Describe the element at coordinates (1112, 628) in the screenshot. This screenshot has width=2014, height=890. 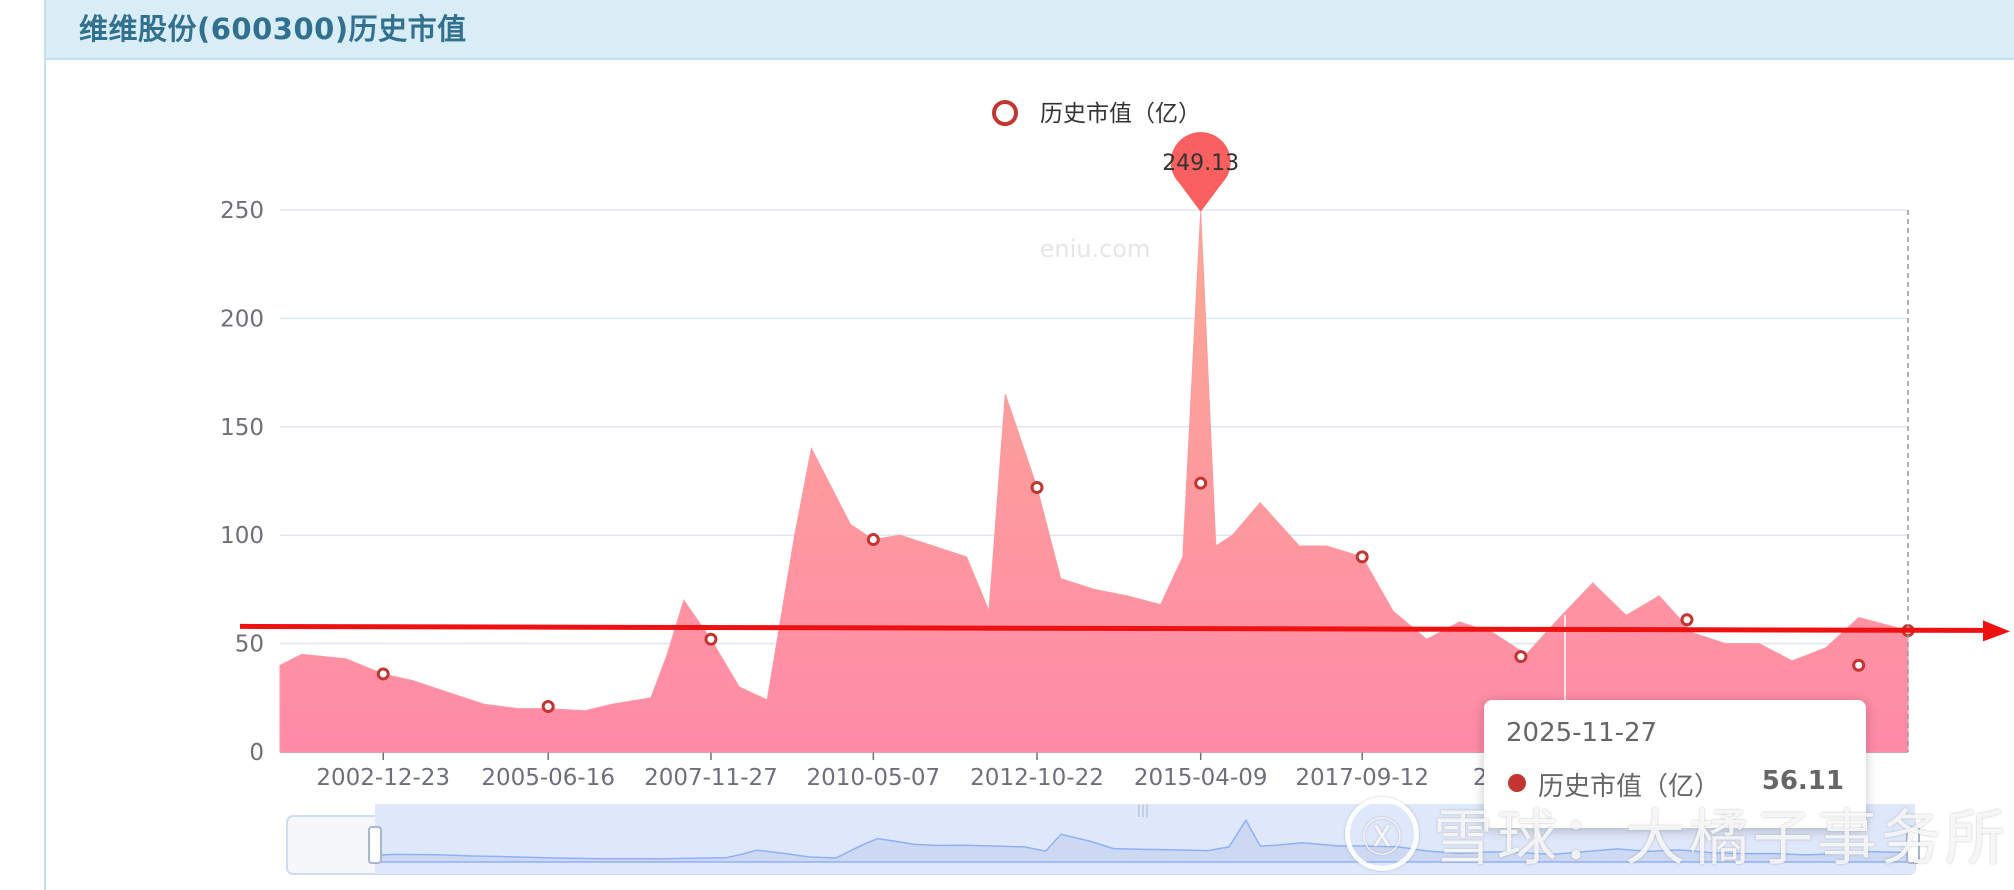
I see `annotation-arrow-line` at that location.